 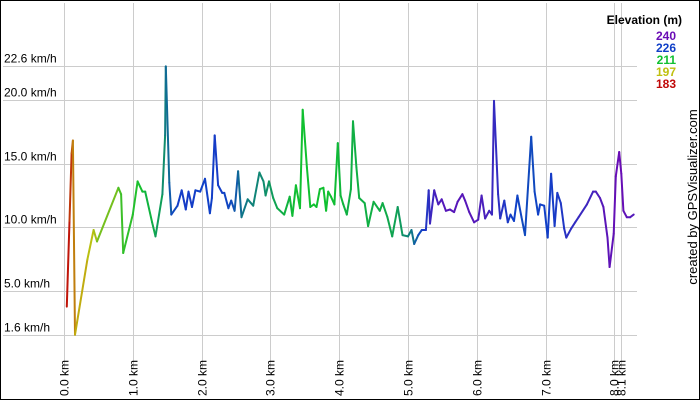 What do you see at coordinates (478, 378) in the screenshot?
I see `x-tick-label: 6.0 km` at bounding box center [478, 378].